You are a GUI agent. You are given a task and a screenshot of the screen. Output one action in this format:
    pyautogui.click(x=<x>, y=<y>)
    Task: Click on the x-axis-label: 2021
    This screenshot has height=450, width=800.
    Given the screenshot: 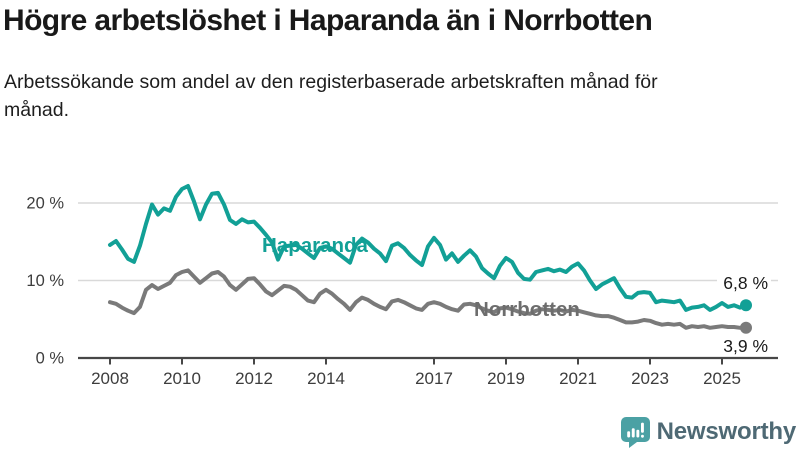 What is the action you would take?
    pyautogui.click(x=578, y=378)
    